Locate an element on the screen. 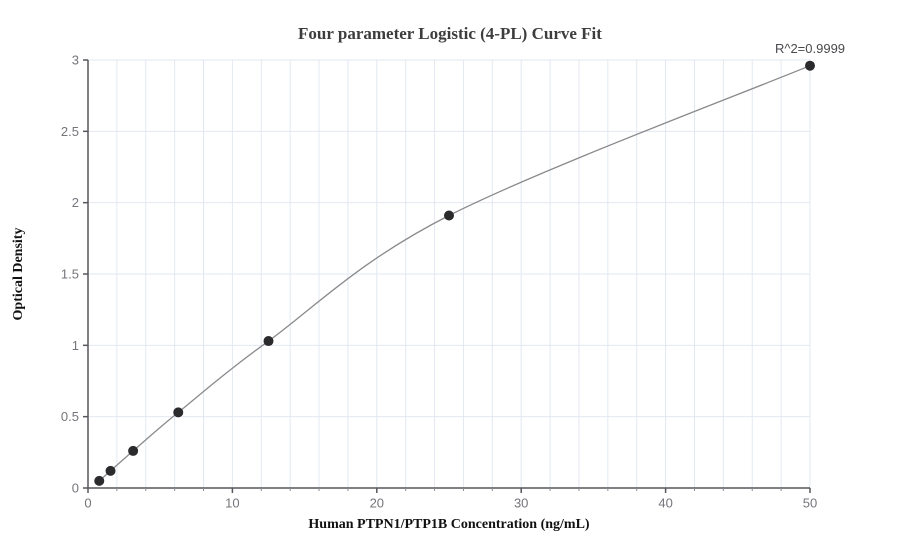 The width and height of the screenshot is (900, 560). r-squared-annotation: R^2=0.9999 is located at coordinates (810, 48).